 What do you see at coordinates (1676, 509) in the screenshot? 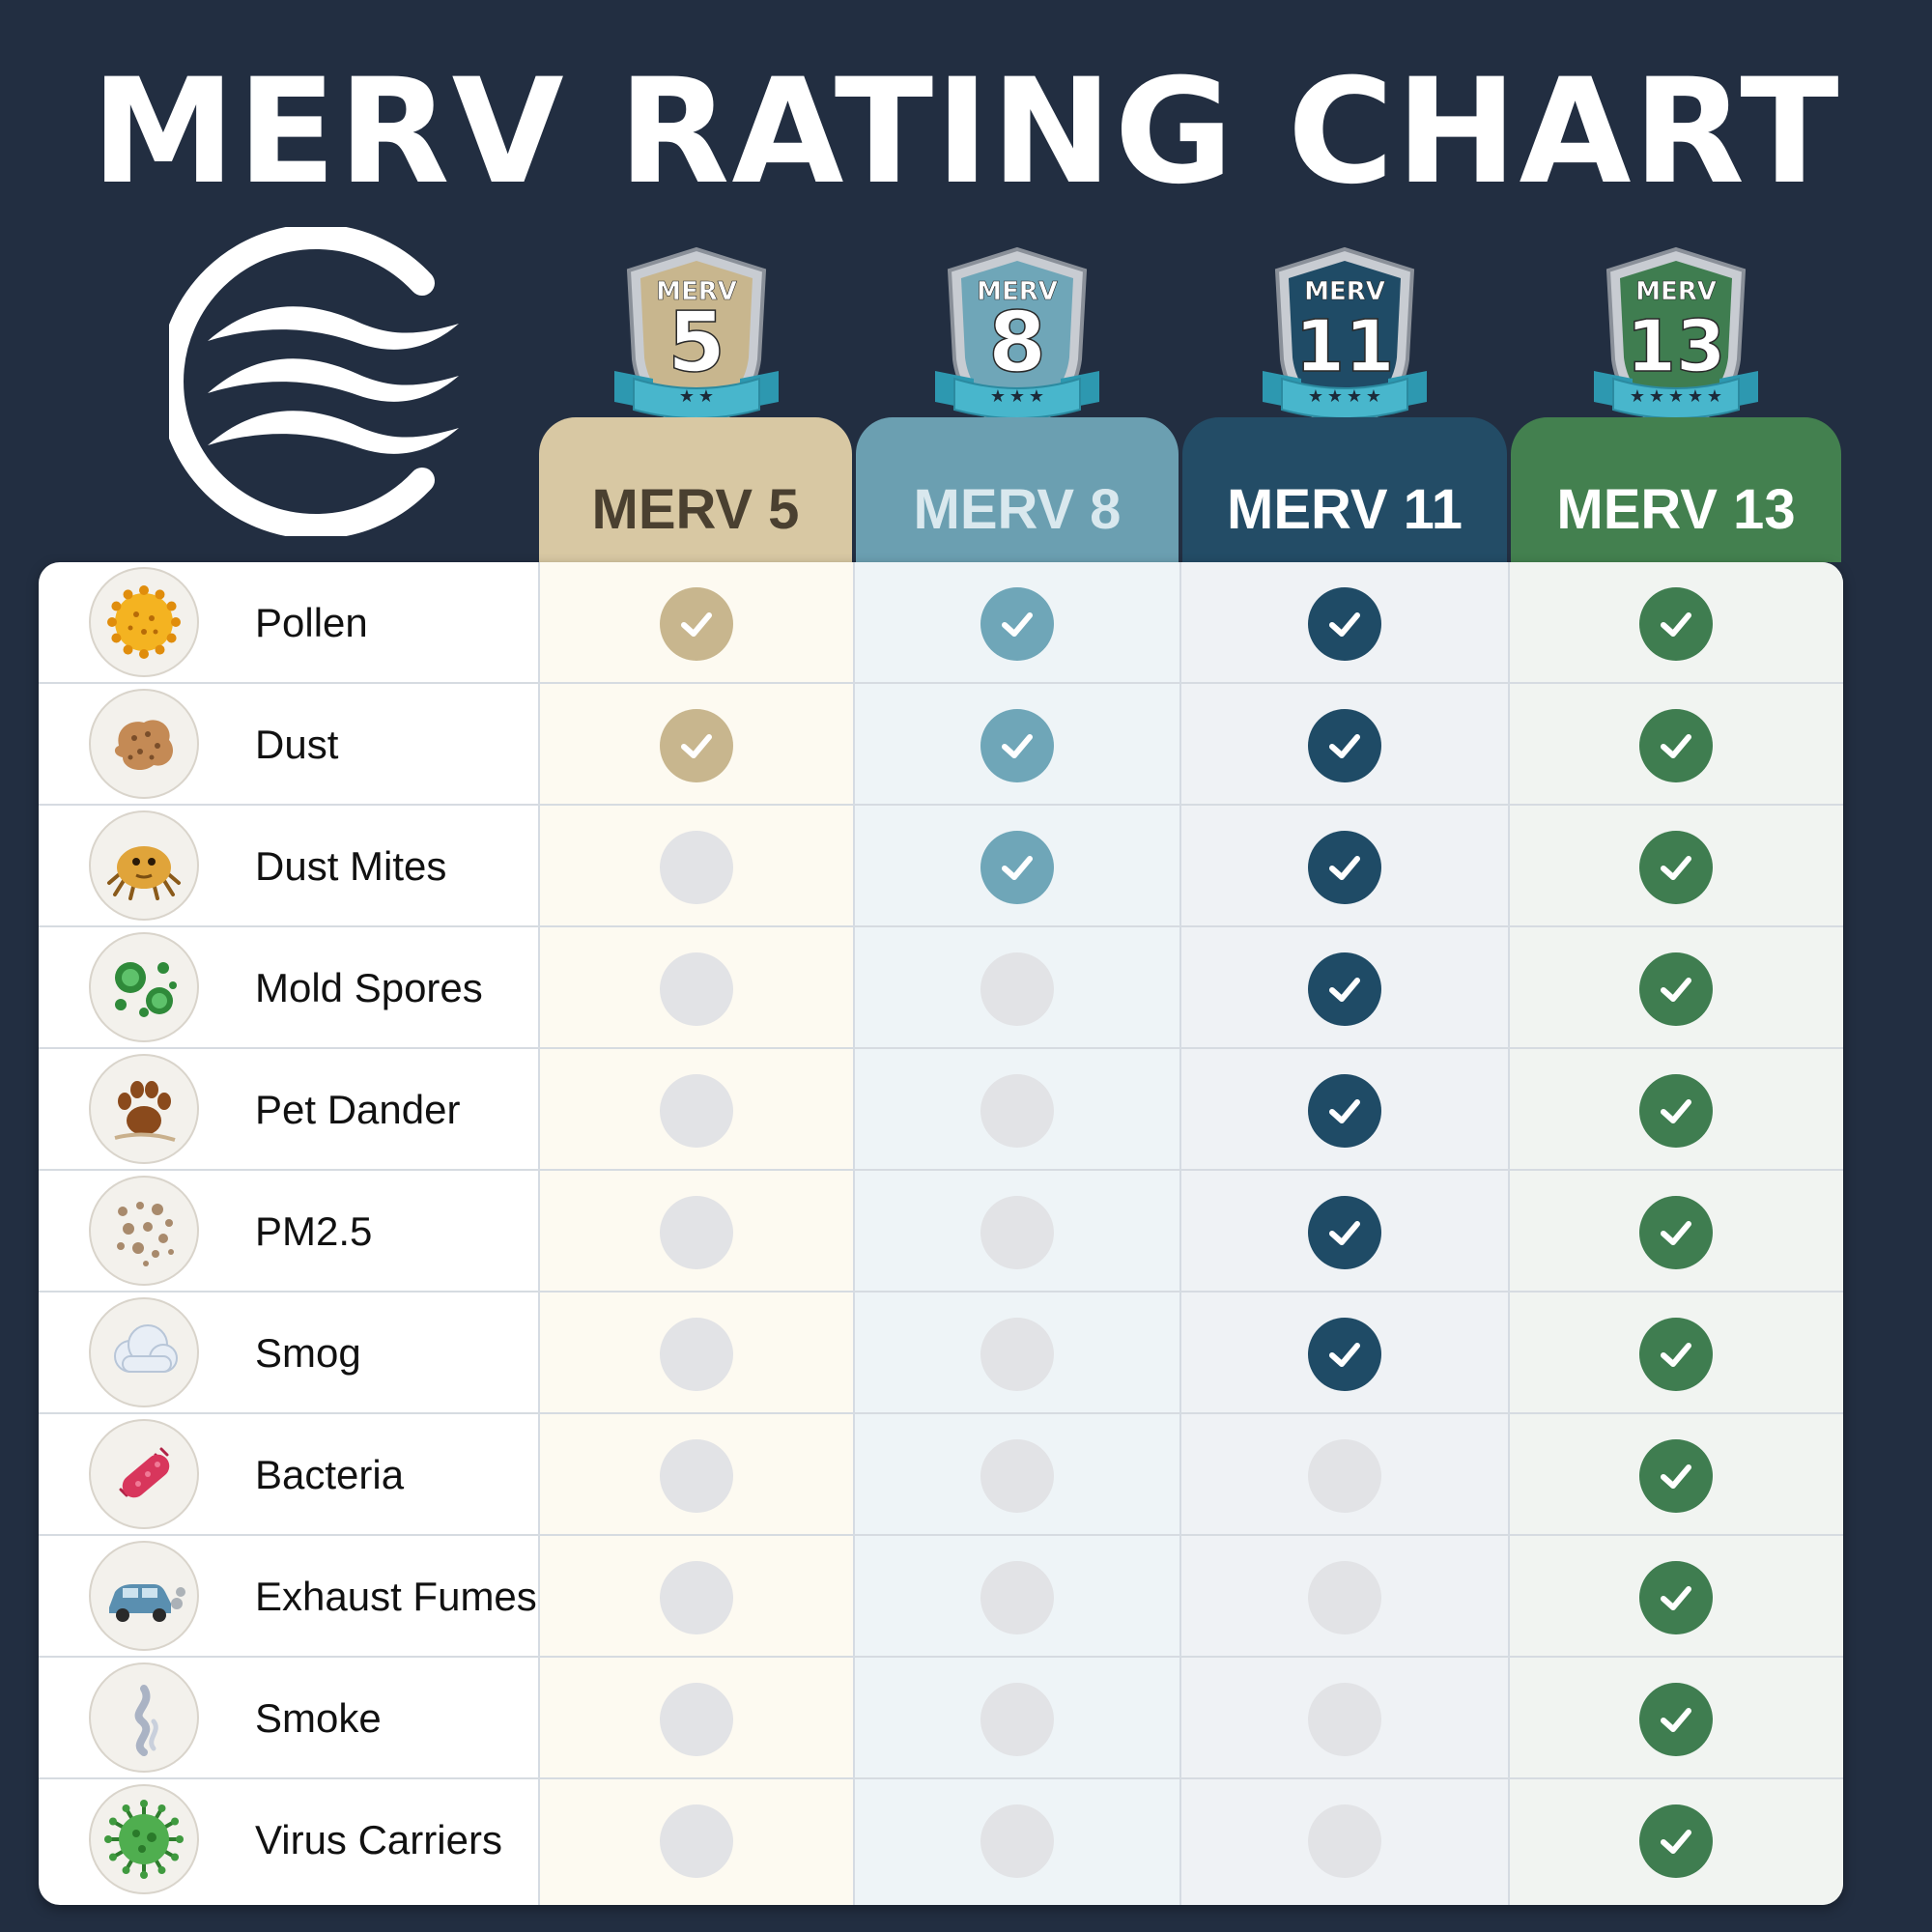
I see `column-header-label: MERV 13` at bounding box center [1676, 509].